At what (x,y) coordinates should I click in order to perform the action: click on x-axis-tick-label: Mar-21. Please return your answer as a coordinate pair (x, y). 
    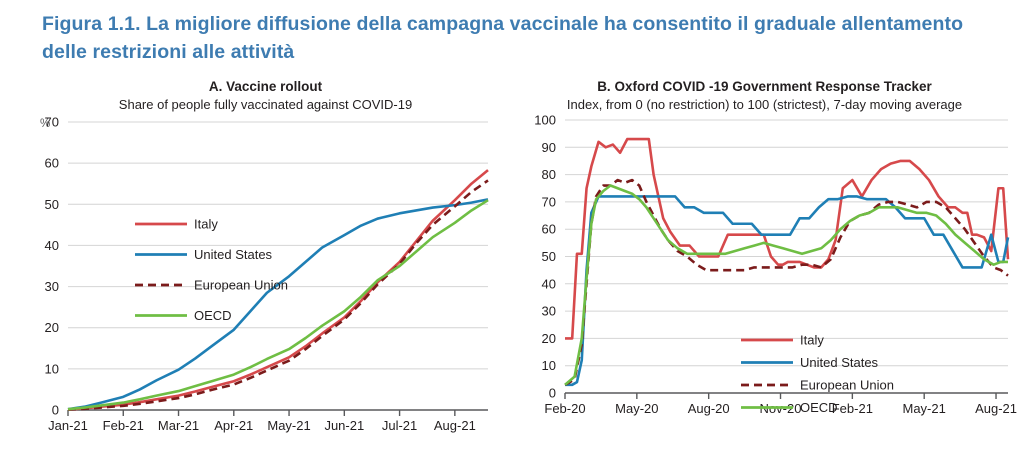
    Looking at the image, I should click on (178, 425).